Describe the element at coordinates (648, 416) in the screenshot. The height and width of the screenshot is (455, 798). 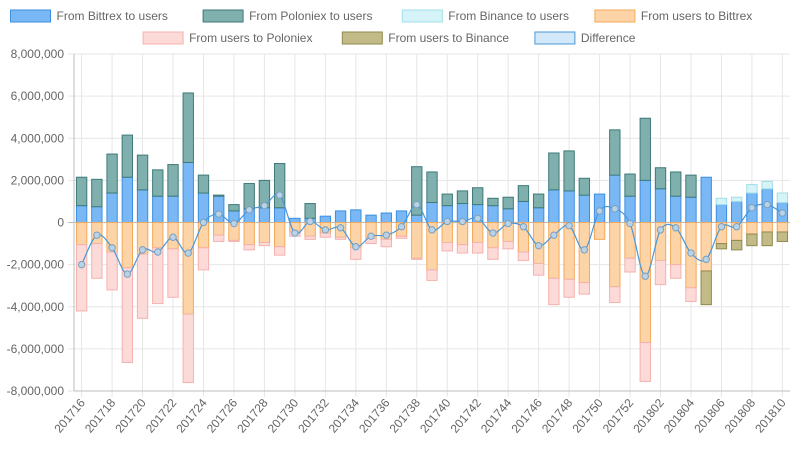
I see `x-tick-label: 201802` at that location.